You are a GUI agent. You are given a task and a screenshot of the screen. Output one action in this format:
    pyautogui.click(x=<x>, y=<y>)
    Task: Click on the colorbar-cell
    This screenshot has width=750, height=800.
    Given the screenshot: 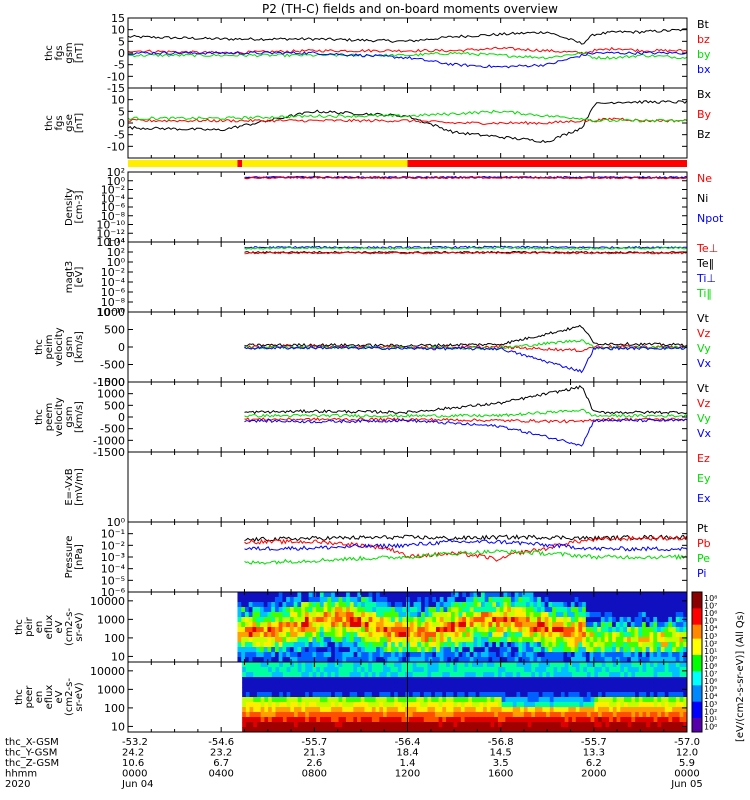 What is the action you would take?
    pyautogui.click(x=697, y=621)
    